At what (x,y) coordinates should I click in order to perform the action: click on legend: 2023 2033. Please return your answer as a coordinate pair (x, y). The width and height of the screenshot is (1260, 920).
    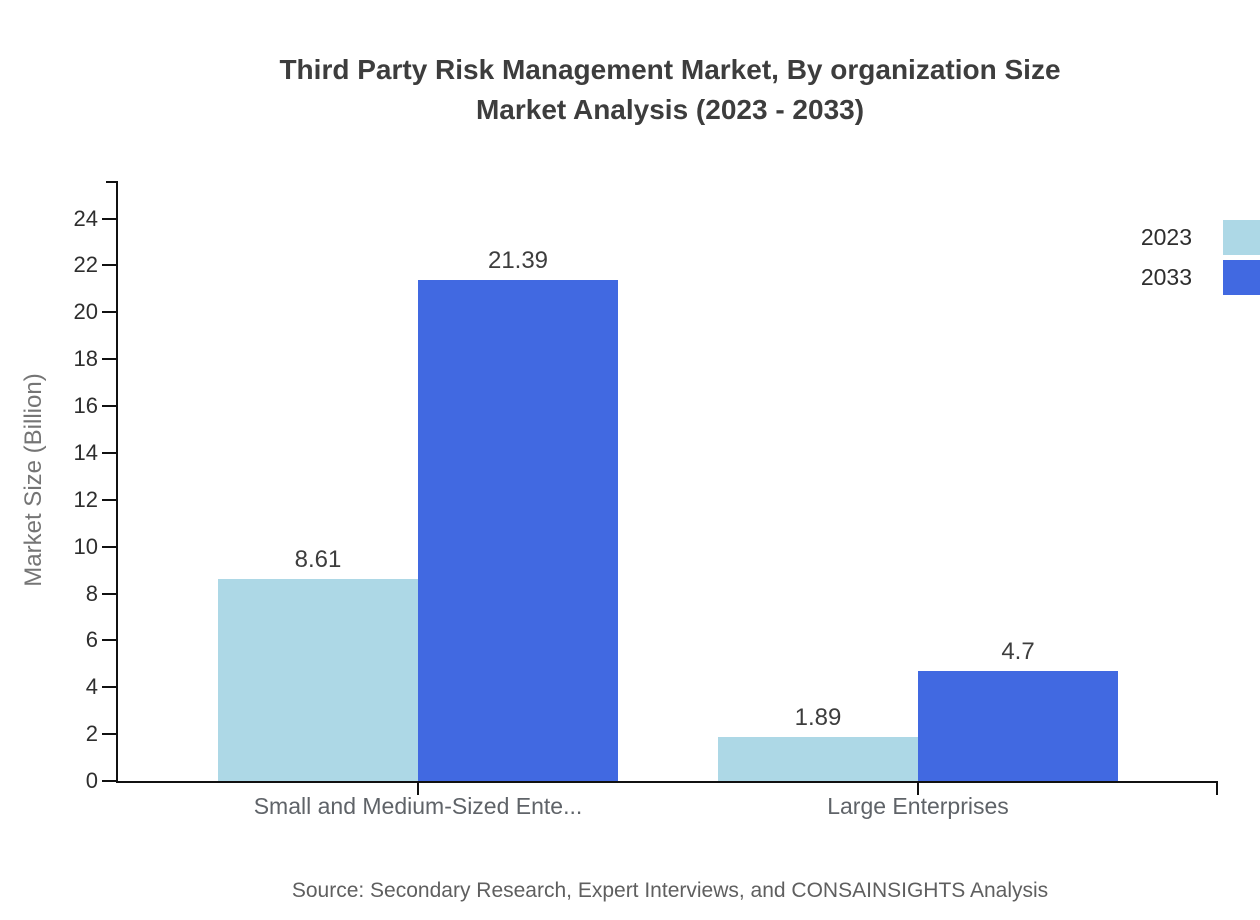
    Looking at the image, I should click on (1200, 260).